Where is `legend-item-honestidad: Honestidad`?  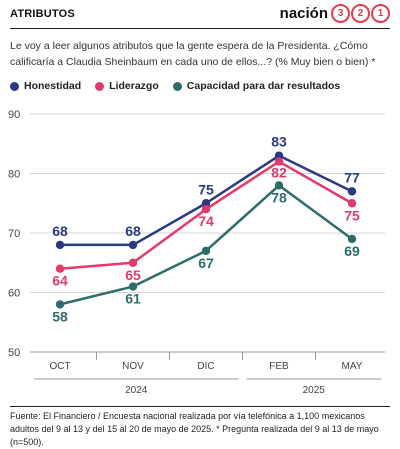
legend-item-honestidad: Honestidad is located at coordinates (45, 86).